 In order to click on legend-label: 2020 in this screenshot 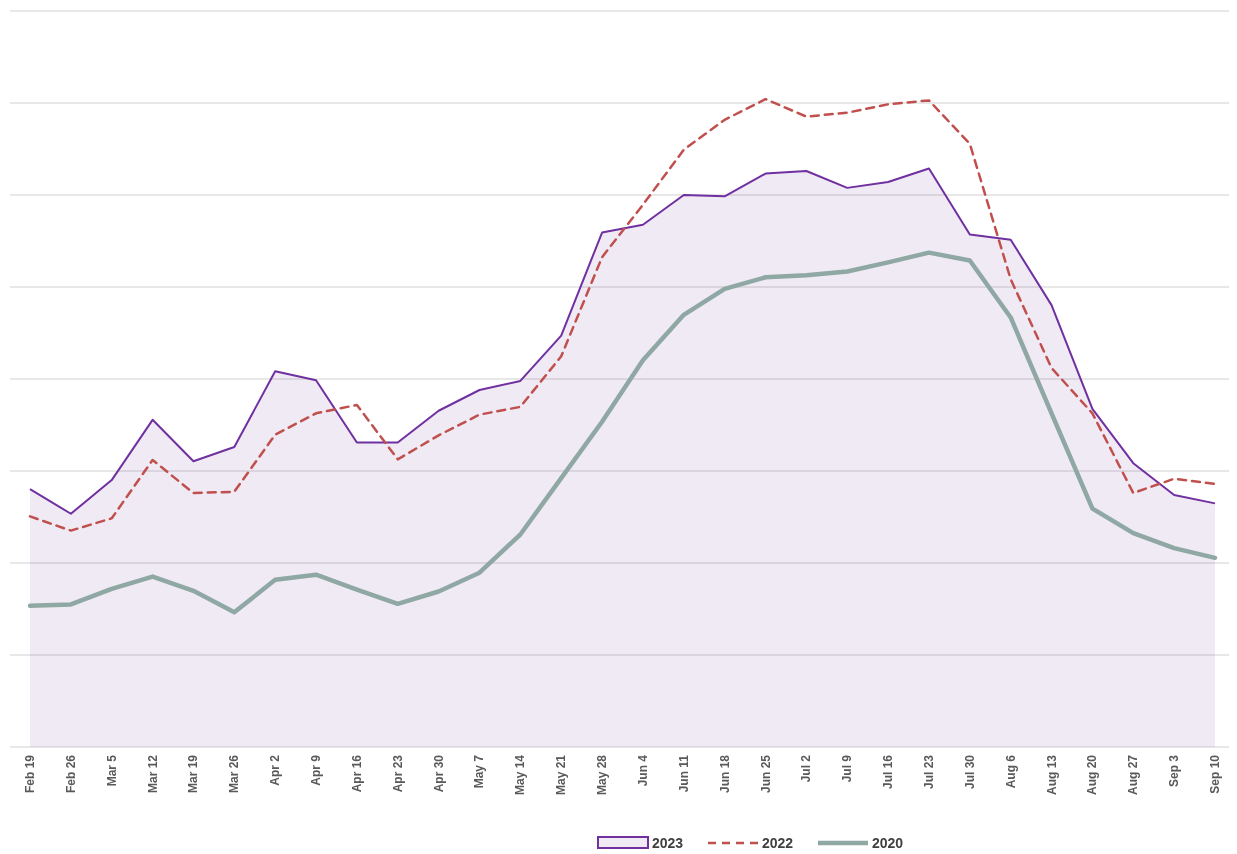, I will do `click(888, 843)`.